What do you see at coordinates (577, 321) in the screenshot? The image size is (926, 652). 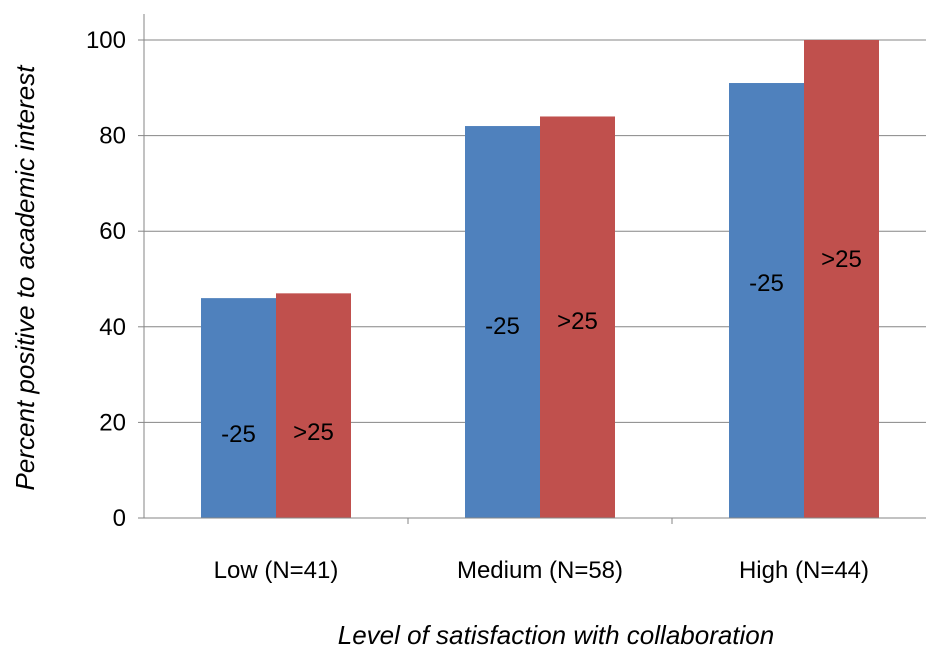 I see `bar-label-1-1: >25` at bounding box center [577, 321].